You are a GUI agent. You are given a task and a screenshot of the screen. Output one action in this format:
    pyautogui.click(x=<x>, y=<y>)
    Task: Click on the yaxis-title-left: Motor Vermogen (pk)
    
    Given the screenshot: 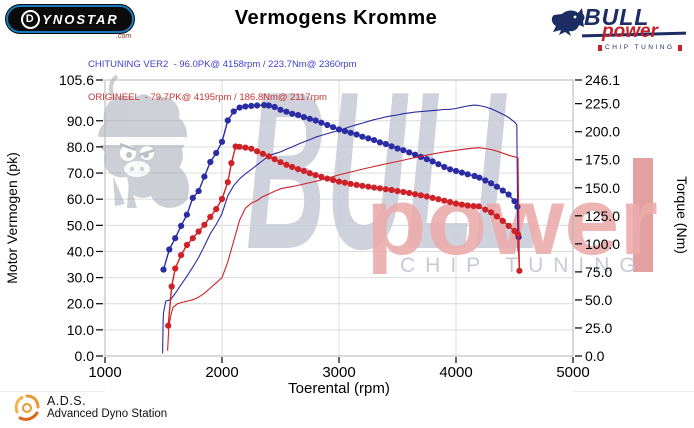 What is the action you would take?
    pyautogui.click(x=12, y=218)
    